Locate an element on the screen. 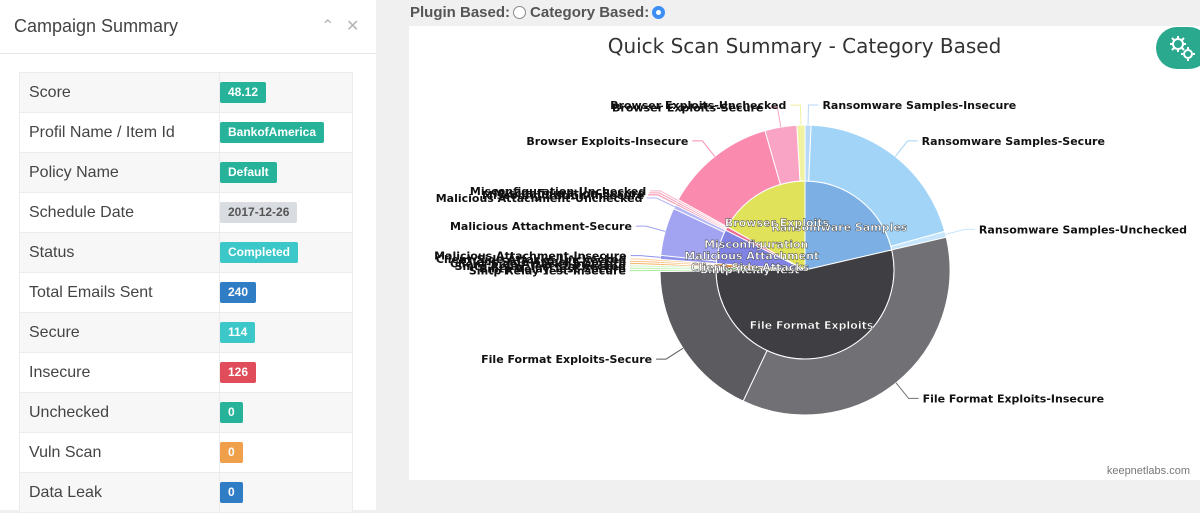 This screenshot has width=1200, height=513. summary-key: Secure is located at coordinates (120, 333).